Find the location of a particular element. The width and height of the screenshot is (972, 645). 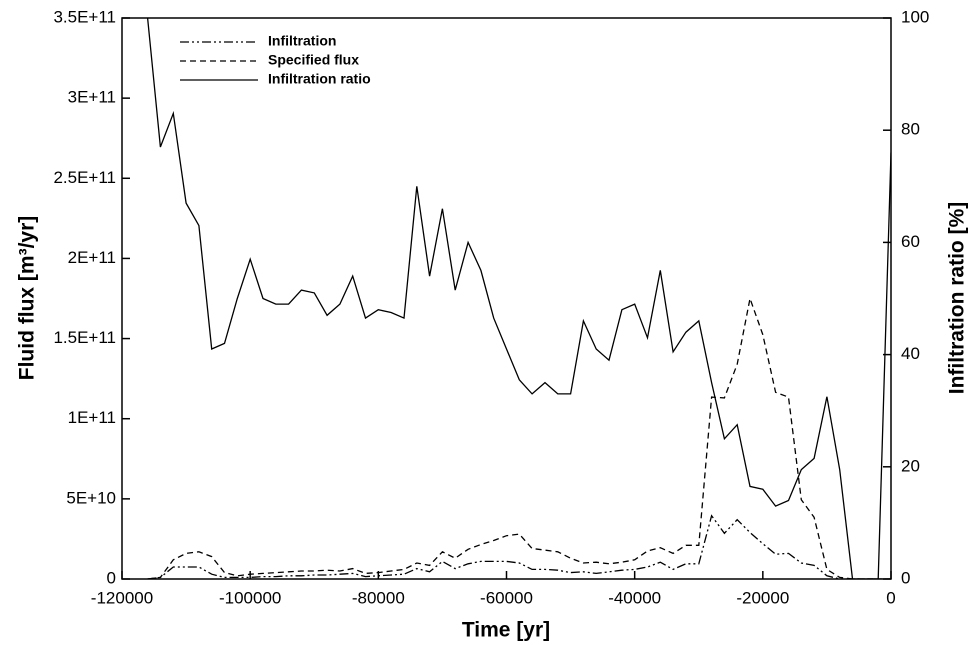

x-tick-label: -120000 is located at coordinates (122, 597).